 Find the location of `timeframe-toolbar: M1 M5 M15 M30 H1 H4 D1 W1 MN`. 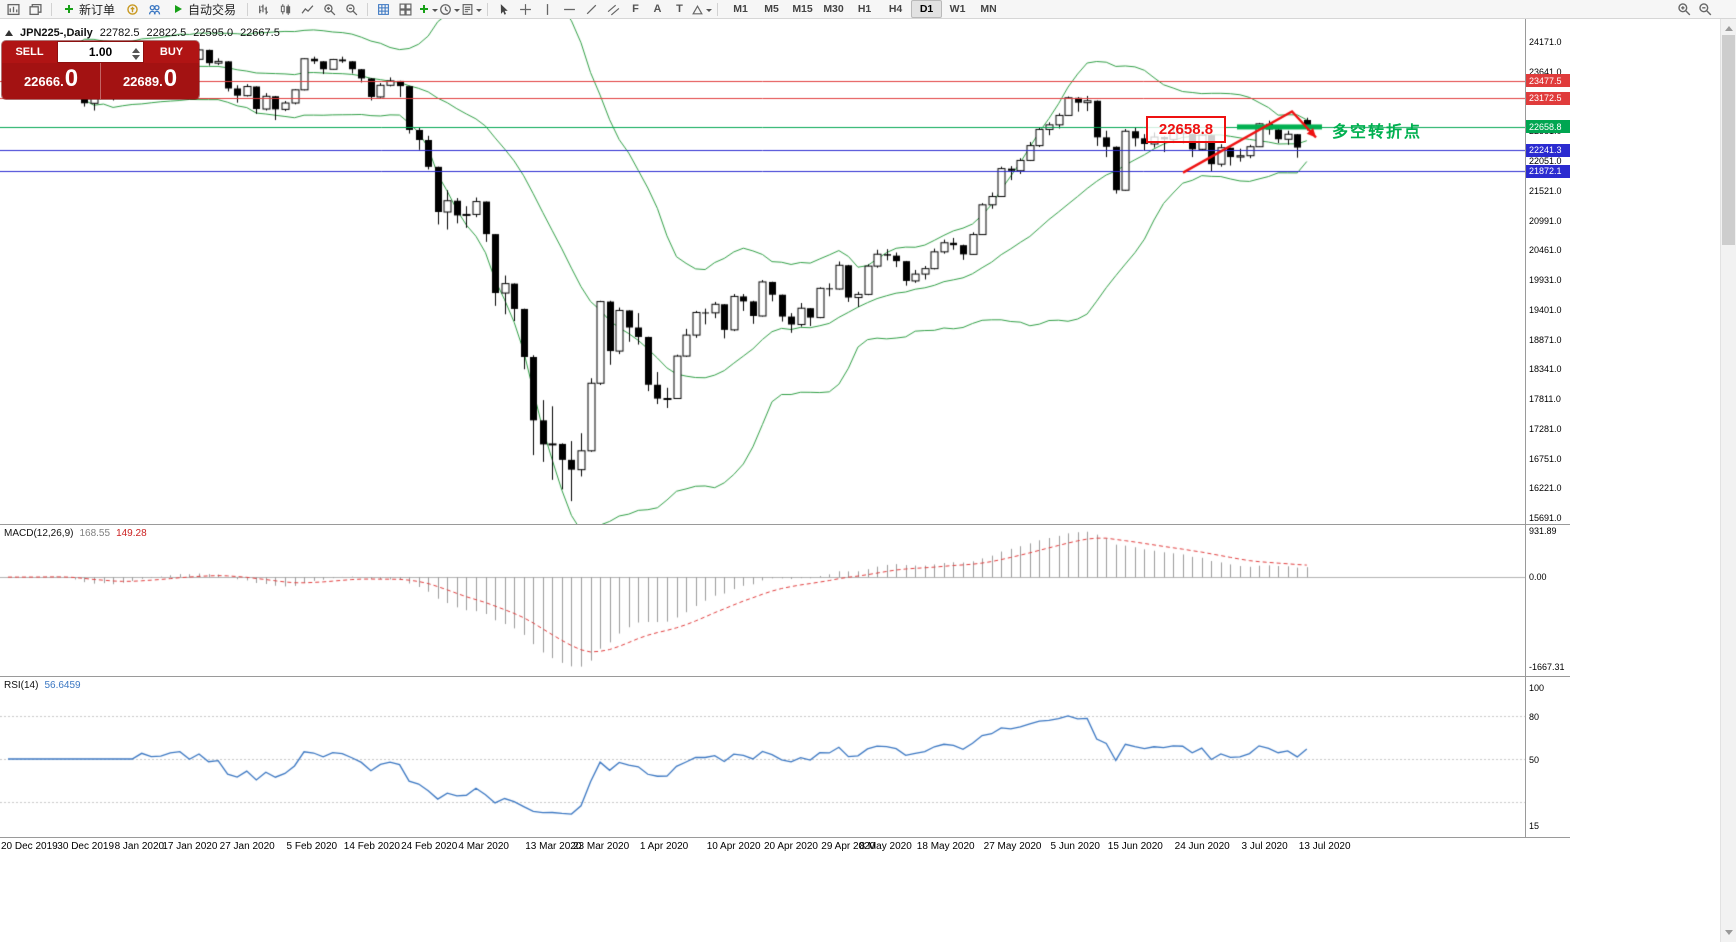

timeframe-toolbar: M1 M5 M15 M30 H1 H4 D1 W1 MN is located at coordinates (864, 9).